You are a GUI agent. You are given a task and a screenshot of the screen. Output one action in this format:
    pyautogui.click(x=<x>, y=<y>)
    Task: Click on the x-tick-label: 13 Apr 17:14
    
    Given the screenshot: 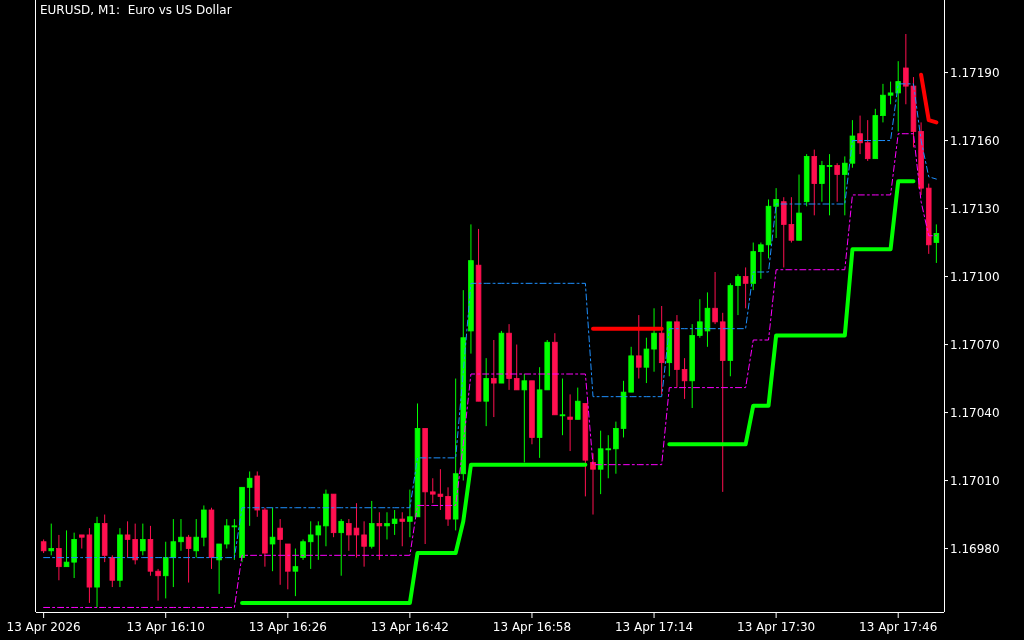 What is the action you would take?
    pyautogui.click(x=654, y=627)
    